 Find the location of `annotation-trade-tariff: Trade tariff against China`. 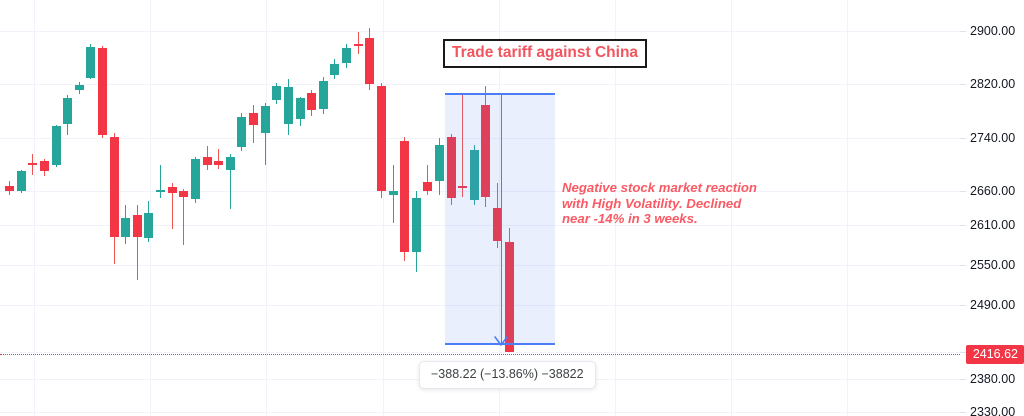

annotation-trade-tariff: Trade tariff against China is located at coordinates (545, 53).